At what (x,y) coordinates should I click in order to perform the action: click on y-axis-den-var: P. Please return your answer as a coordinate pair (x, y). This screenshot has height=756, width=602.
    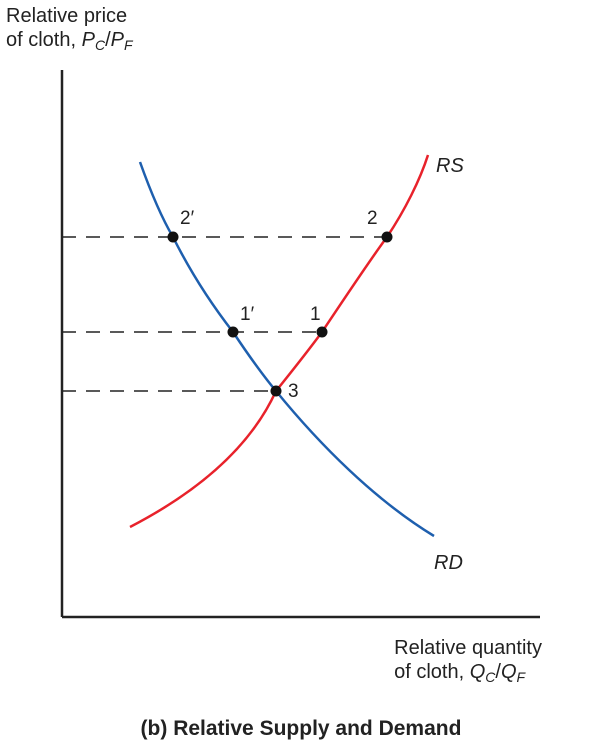
    Looking at the image, I should click on (117, 40).